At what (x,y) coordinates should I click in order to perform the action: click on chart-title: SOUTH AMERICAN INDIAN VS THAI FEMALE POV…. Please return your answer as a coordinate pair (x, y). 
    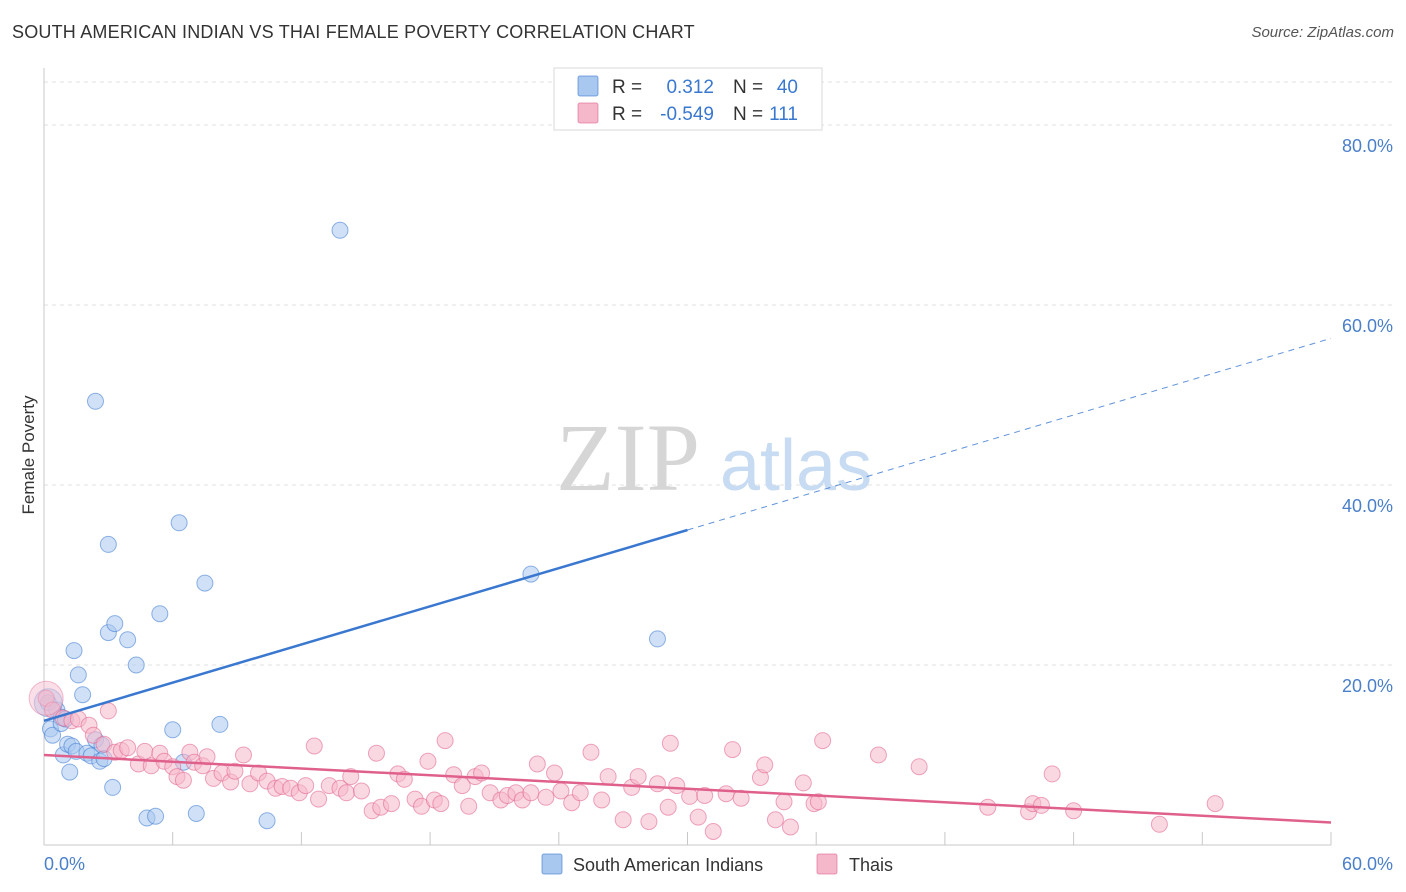
    Looking at the image, I should click on (353, 32).